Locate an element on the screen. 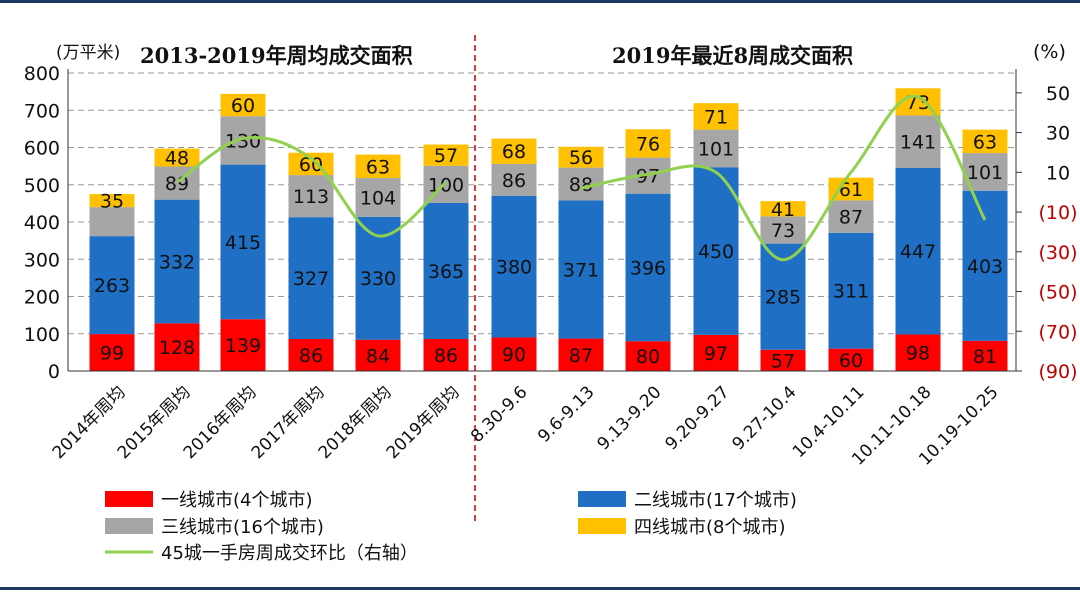 Image resolution: width=1080 pixels, height=597 pixels. left-tick-label: 700 is located at coordinates (42, 111).